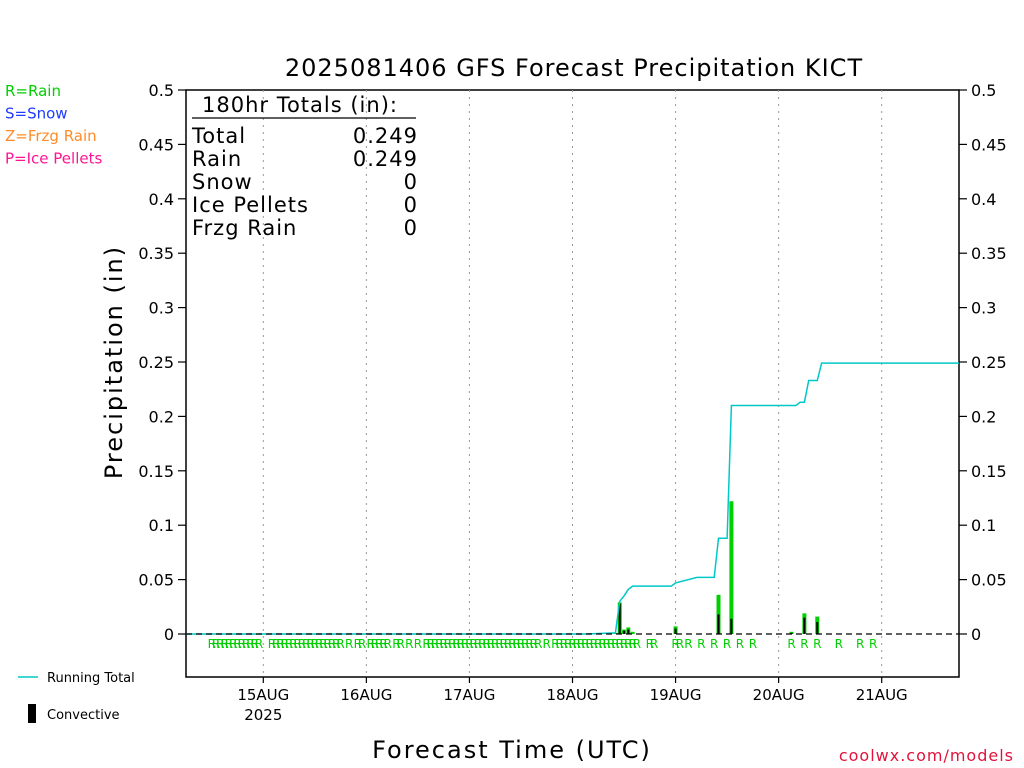 The image size is (1024, 768). Describe the element at coordinates (156, 253) in the screenshot. I see `y-tick-label-left: 0.35` at that location.